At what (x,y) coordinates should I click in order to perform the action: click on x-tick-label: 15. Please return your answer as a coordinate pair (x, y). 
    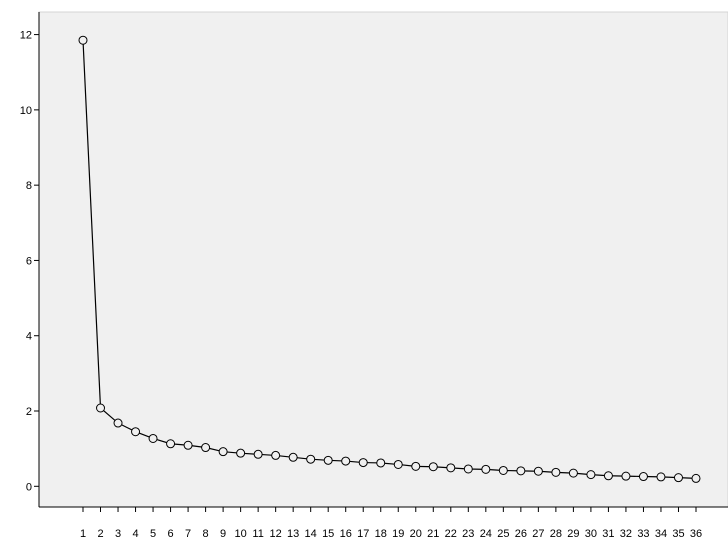
    Looking at the image, I should click on (328, 533).